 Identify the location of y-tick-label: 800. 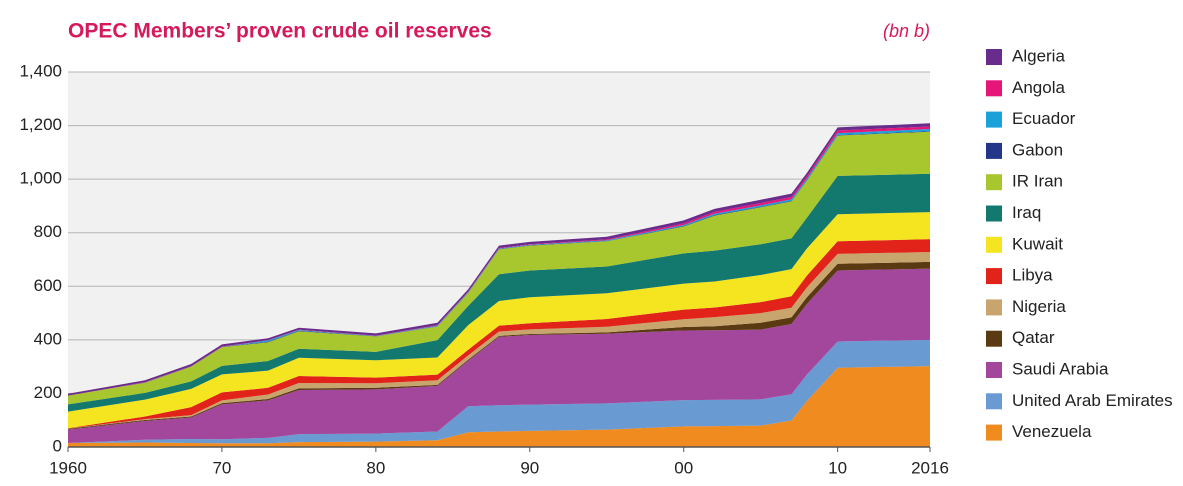
(48, 231).